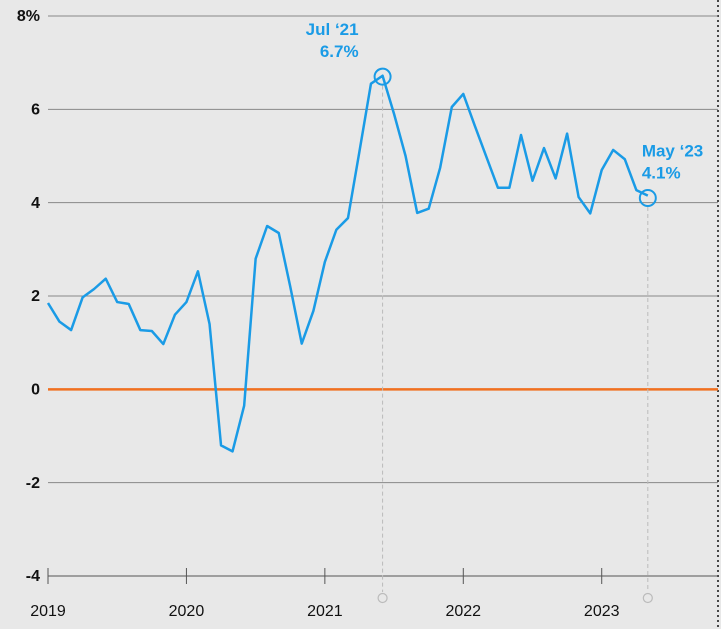  I want to click on x-tick-label: 2022, so click(463, 611).